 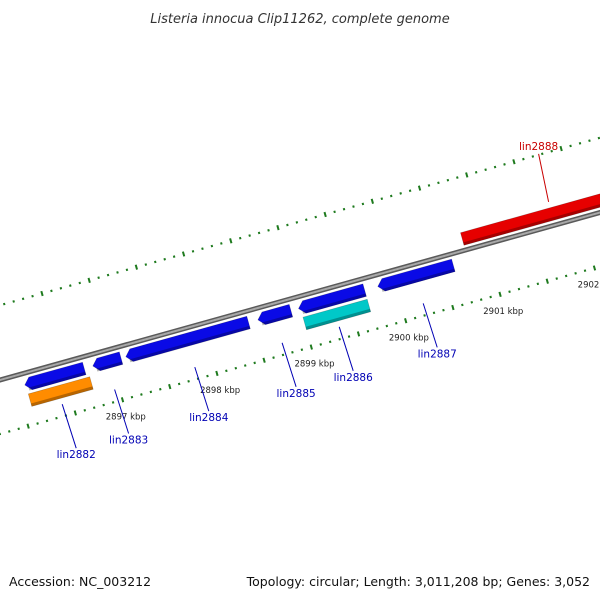 What do you see at coordinates (589, 286) in the screenshot?
I see `tick-label: 2902 kbp` at bounding box center [589, 286].